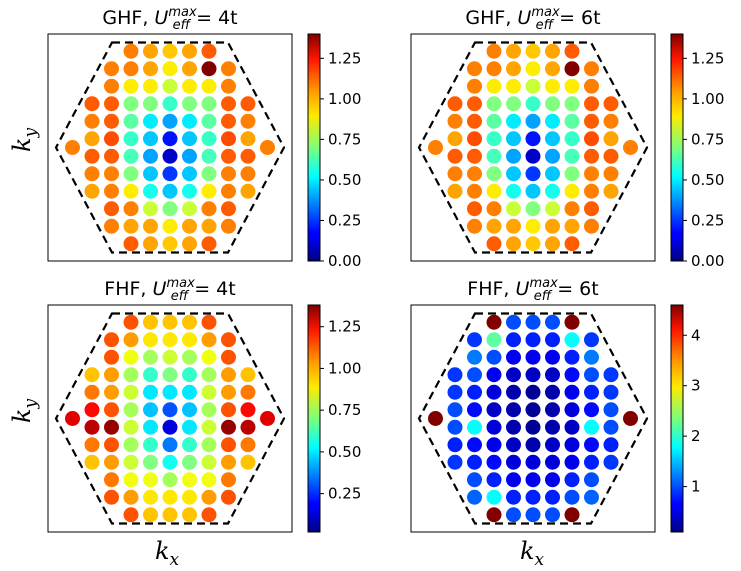  What do you see at coordinates (24, 410) in the screenshot?
I see `y-axis-label-bottom: ky` at bounding box center [24, 410].